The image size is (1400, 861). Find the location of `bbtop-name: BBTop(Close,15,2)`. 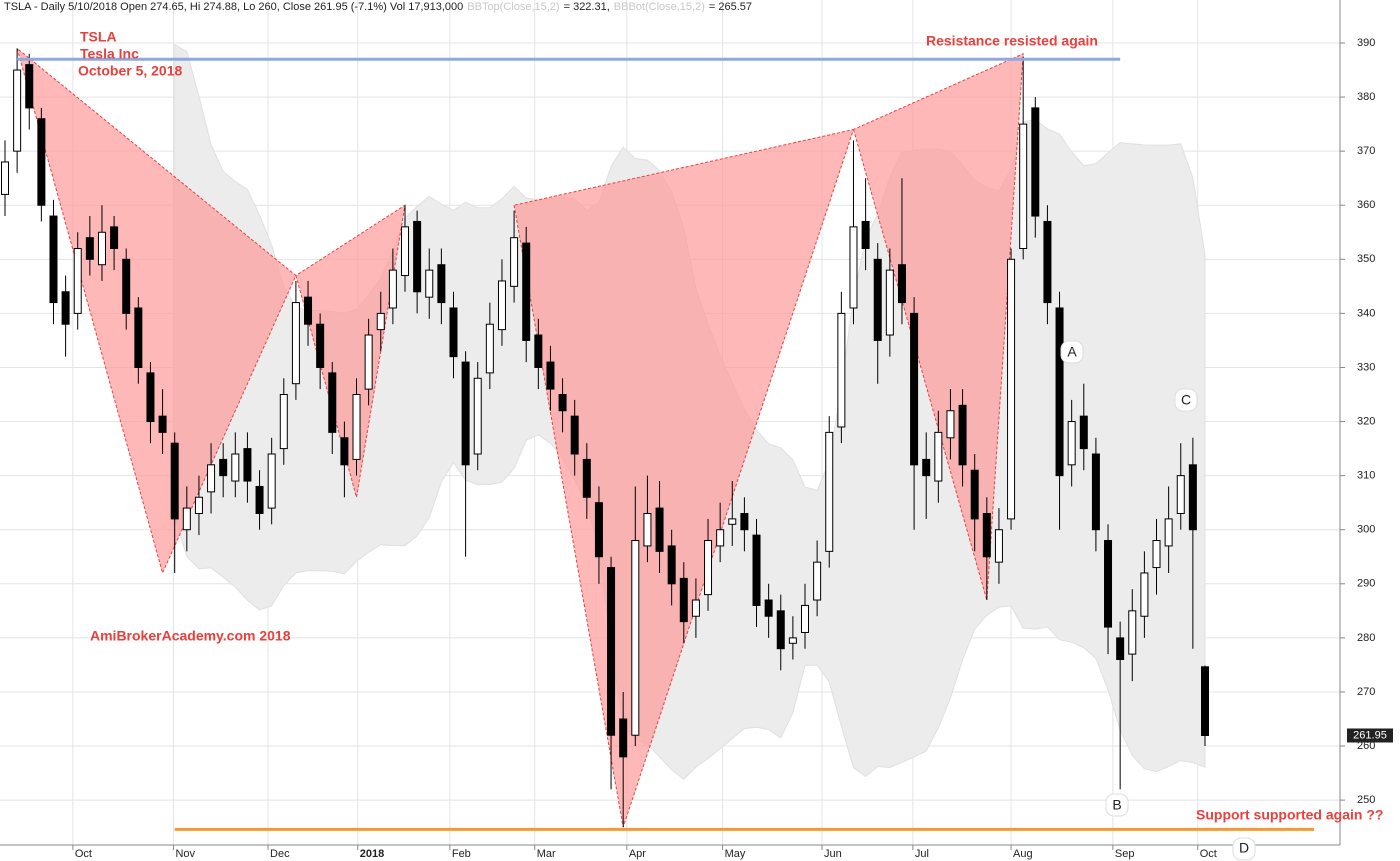

bbtop-name: BBTop(Close,15,2) is located at coordinates (513, 7).